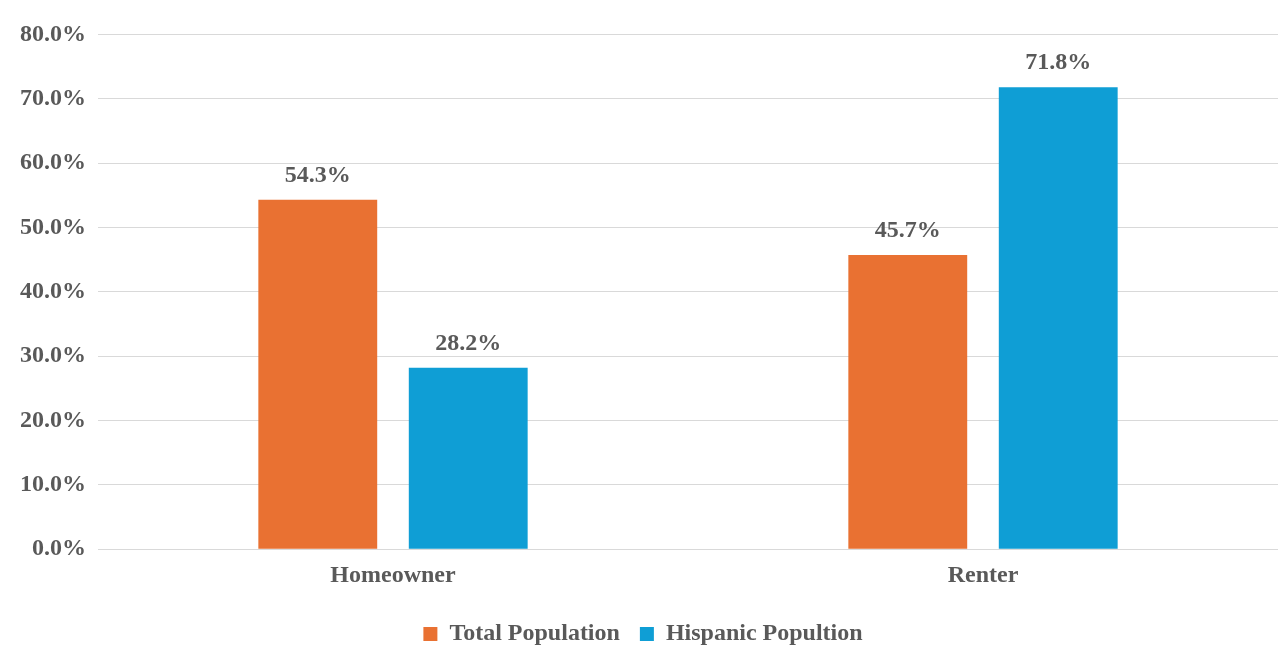 The width and height of the screenshot is (1286, 664). What do you see at coordinates (53, 225) in the screenshot?
I see `y-tick-label: 50.0%` at bounding box center [53, 225].